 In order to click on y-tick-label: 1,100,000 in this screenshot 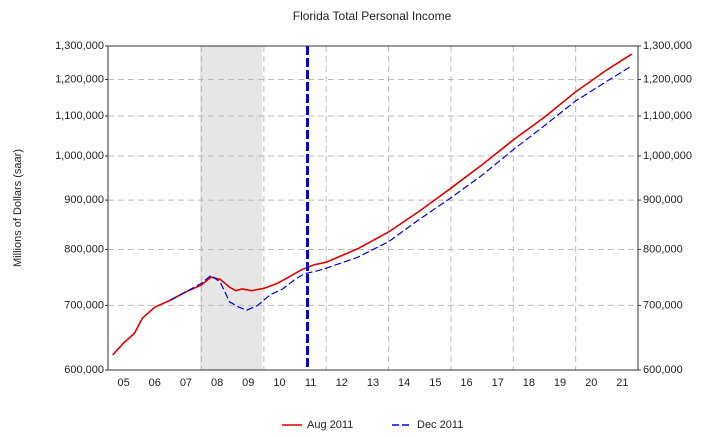, I will do `click(79, 116)`.